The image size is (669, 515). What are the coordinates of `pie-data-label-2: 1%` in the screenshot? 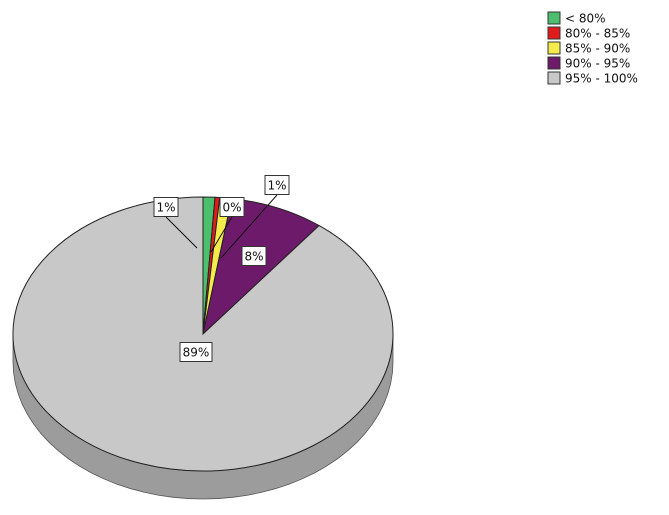 It's located at (276, 186).